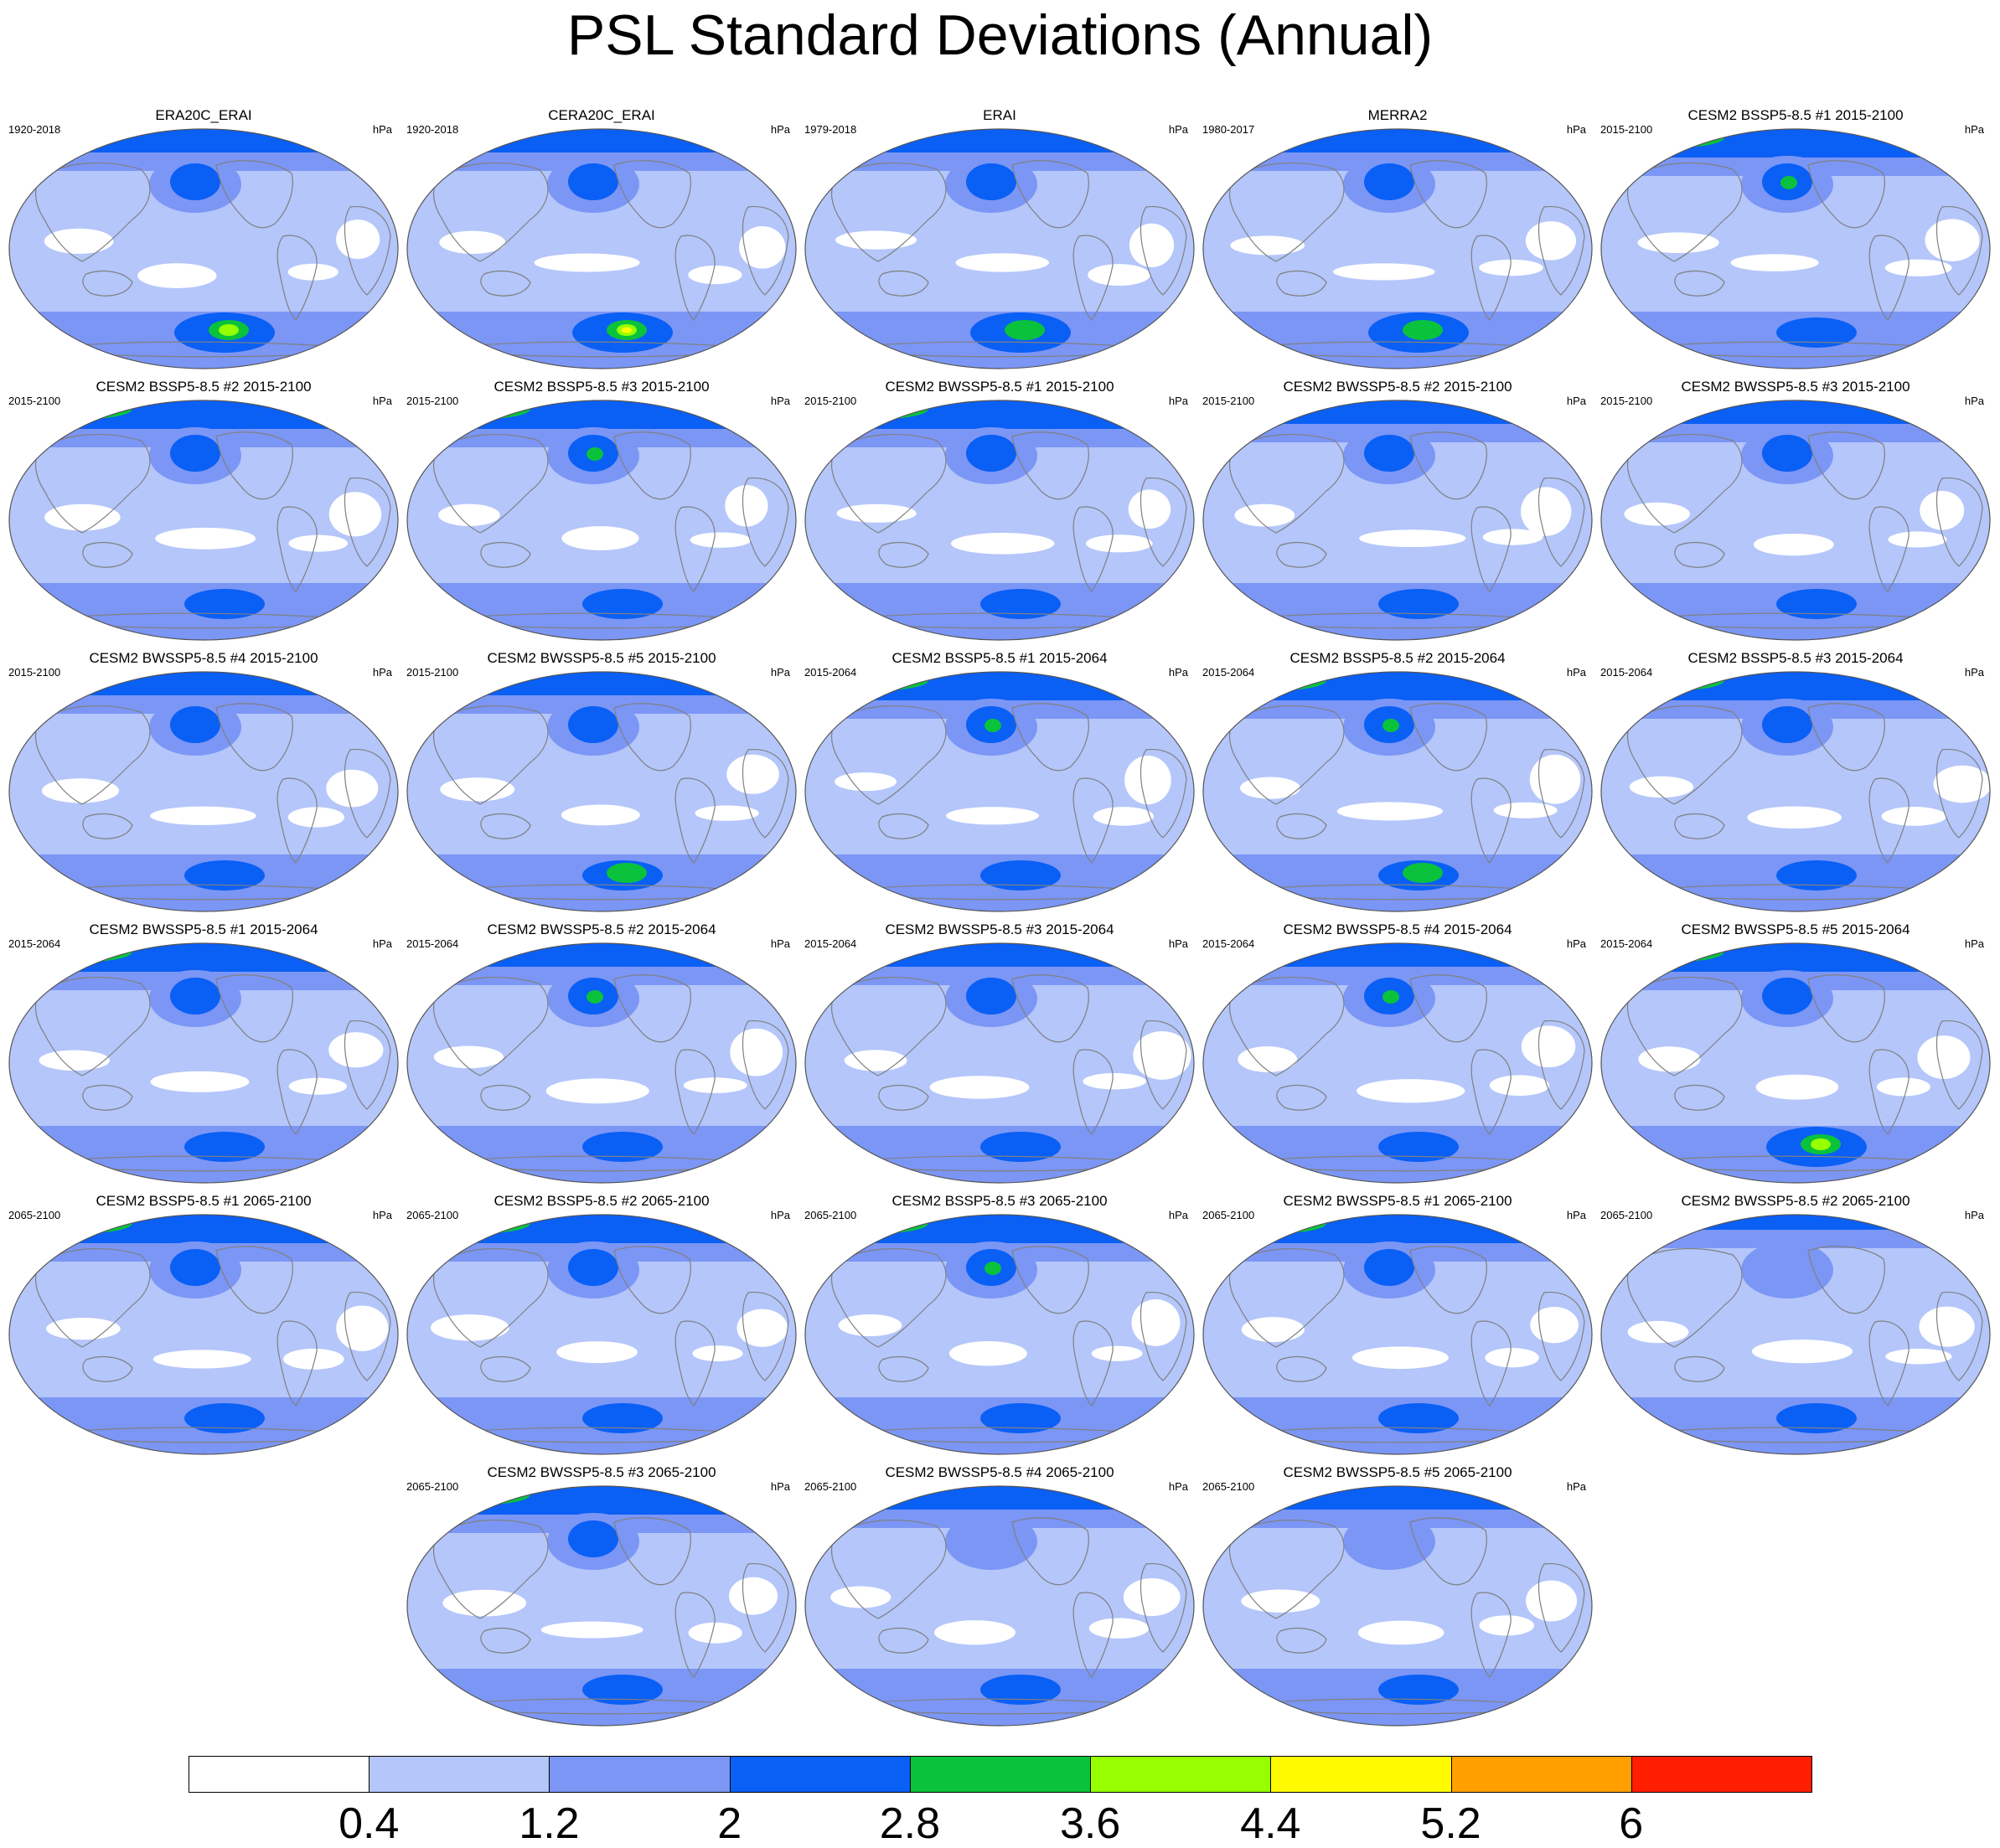  I want to click on colorbar-tick-label: 6, so click(1631, 1824).